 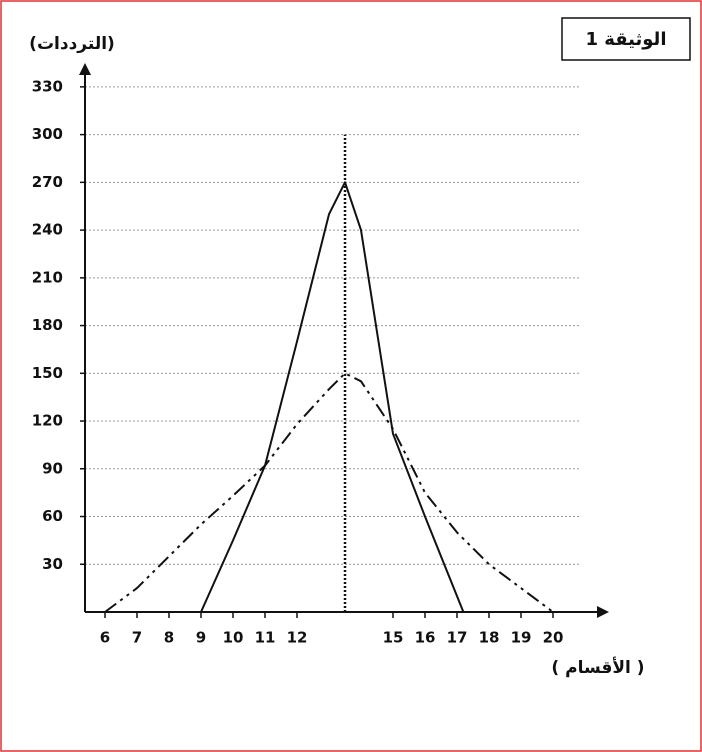 I want to click on title-box, so click(x=626, y=39).